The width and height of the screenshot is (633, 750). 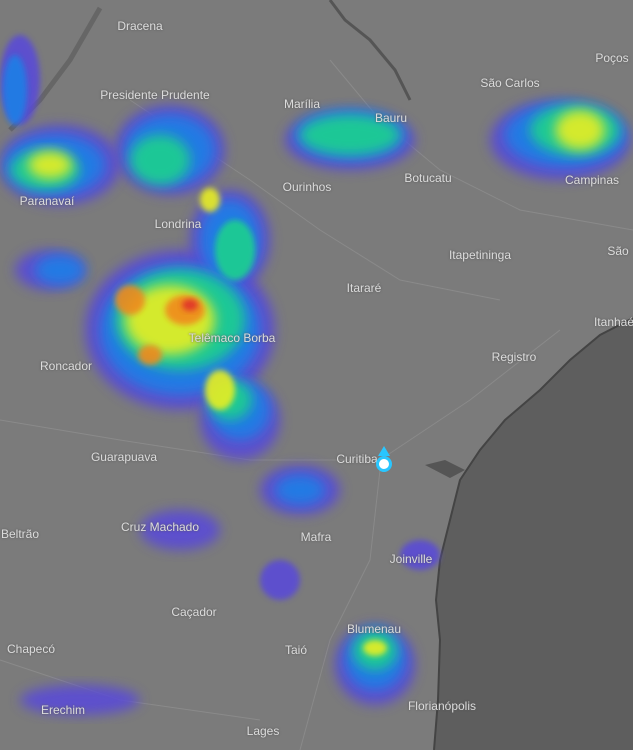 I want to click on city-label: Florianópolis, so click(x=442, y=706).